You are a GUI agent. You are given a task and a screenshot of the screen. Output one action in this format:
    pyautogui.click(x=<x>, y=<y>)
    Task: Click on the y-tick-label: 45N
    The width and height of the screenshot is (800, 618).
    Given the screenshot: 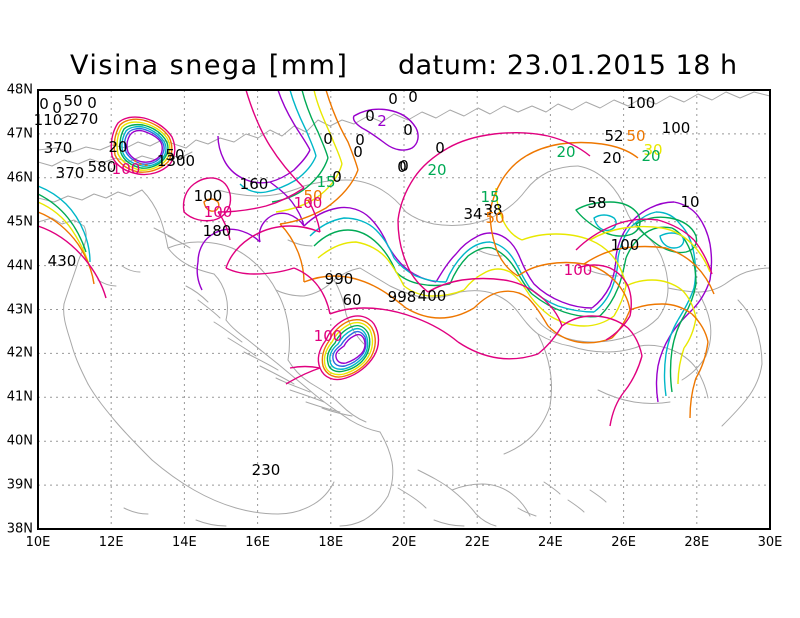 What is the action you would take?
    pyautogui.click(x=19, y=222)
    